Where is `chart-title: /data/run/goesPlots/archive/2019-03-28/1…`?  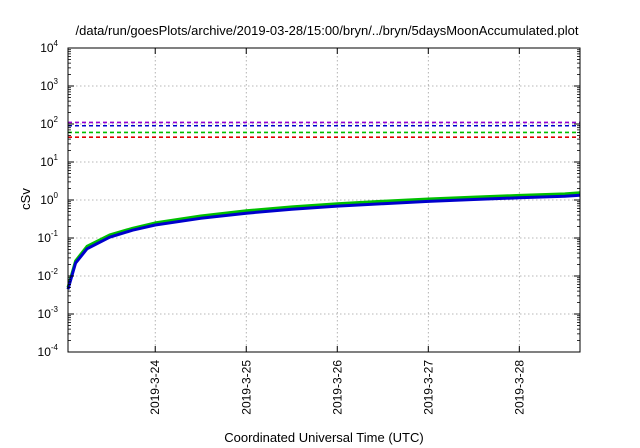 chart-title: /data/run/goesPlots/archive/2019-03-28/1… is located at coordinates (327, 30).